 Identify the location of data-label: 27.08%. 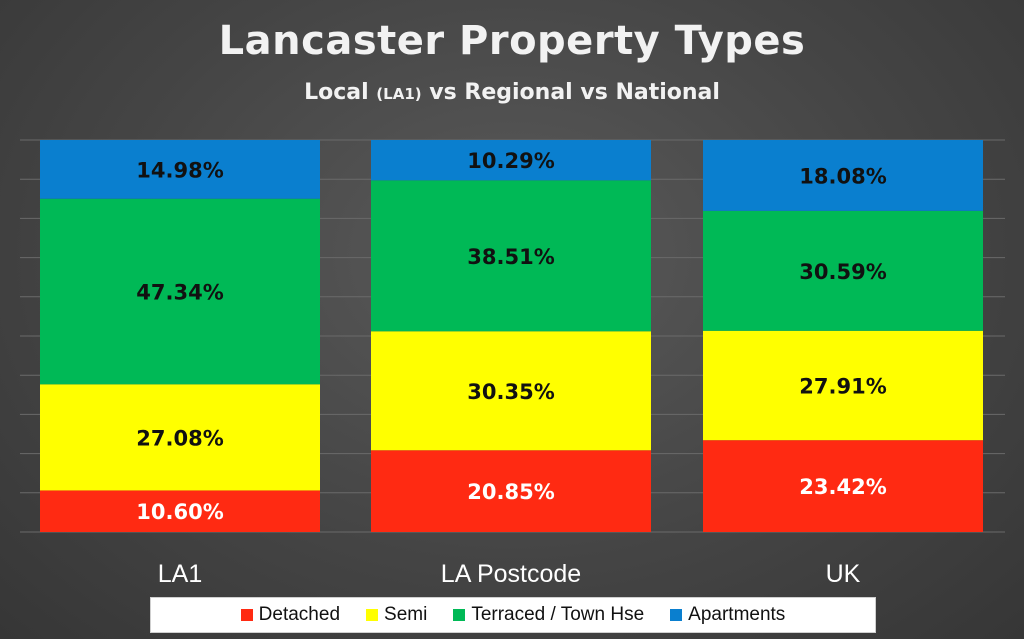
(179, 438).